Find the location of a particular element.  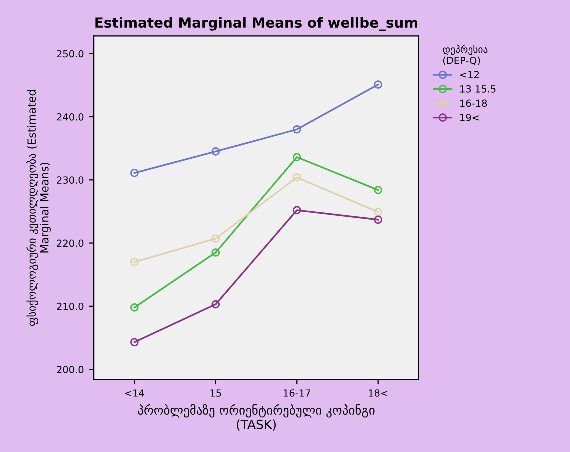

legend-label: 16-18 is located at coordinates (474, 104).